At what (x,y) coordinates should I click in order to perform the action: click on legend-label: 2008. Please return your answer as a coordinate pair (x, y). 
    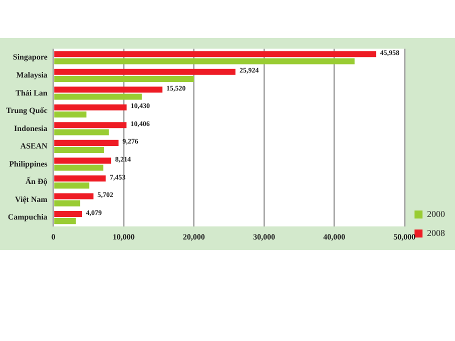
    Looking at the image, I should click on (436, 233).